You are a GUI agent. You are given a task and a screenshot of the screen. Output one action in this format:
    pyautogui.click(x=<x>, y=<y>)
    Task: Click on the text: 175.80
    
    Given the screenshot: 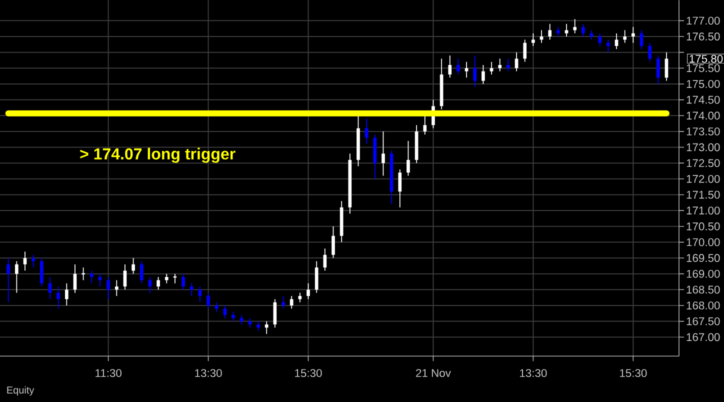 What is the action you would take?
    pyautogui.click(x=706, y=58)
    